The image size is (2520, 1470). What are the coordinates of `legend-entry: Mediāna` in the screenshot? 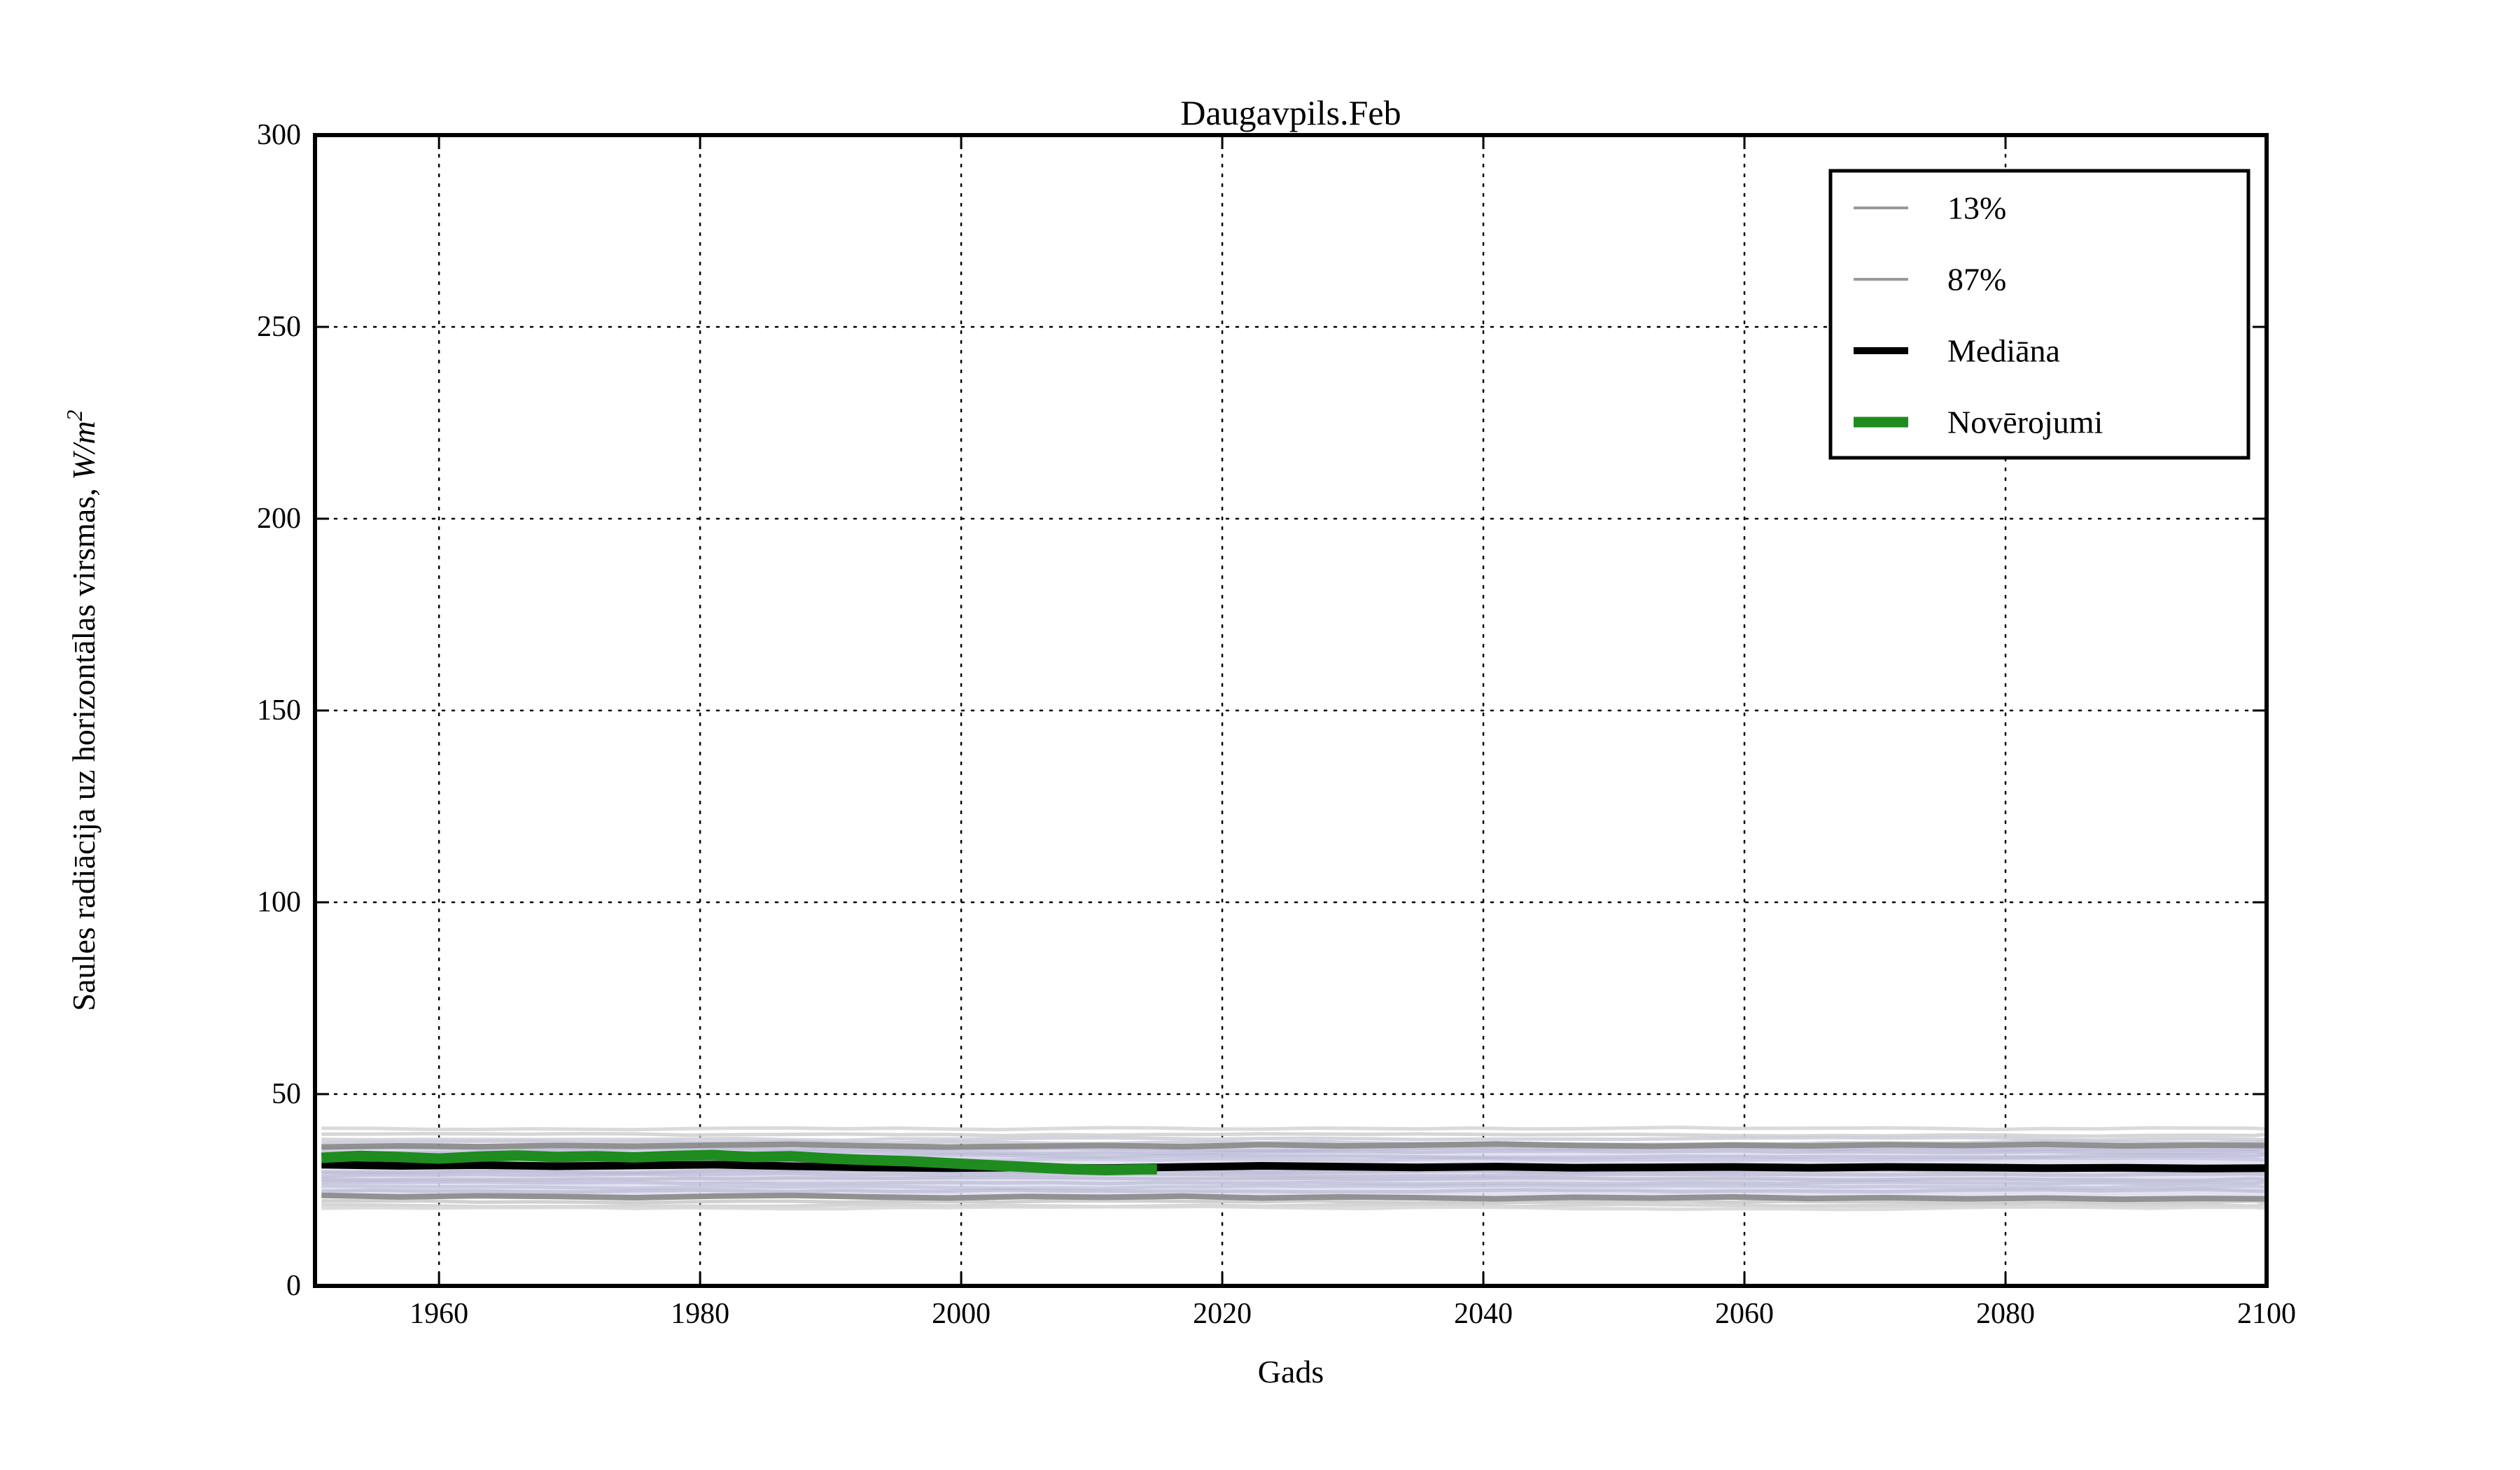 It's located at (1957, 351).